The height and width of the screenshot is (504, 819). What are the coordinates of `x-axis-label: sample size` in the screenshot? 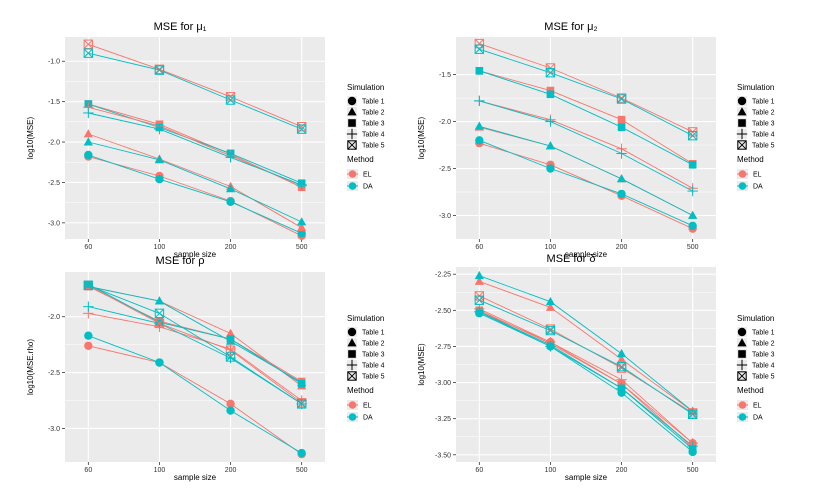 It's located at (195, 254).